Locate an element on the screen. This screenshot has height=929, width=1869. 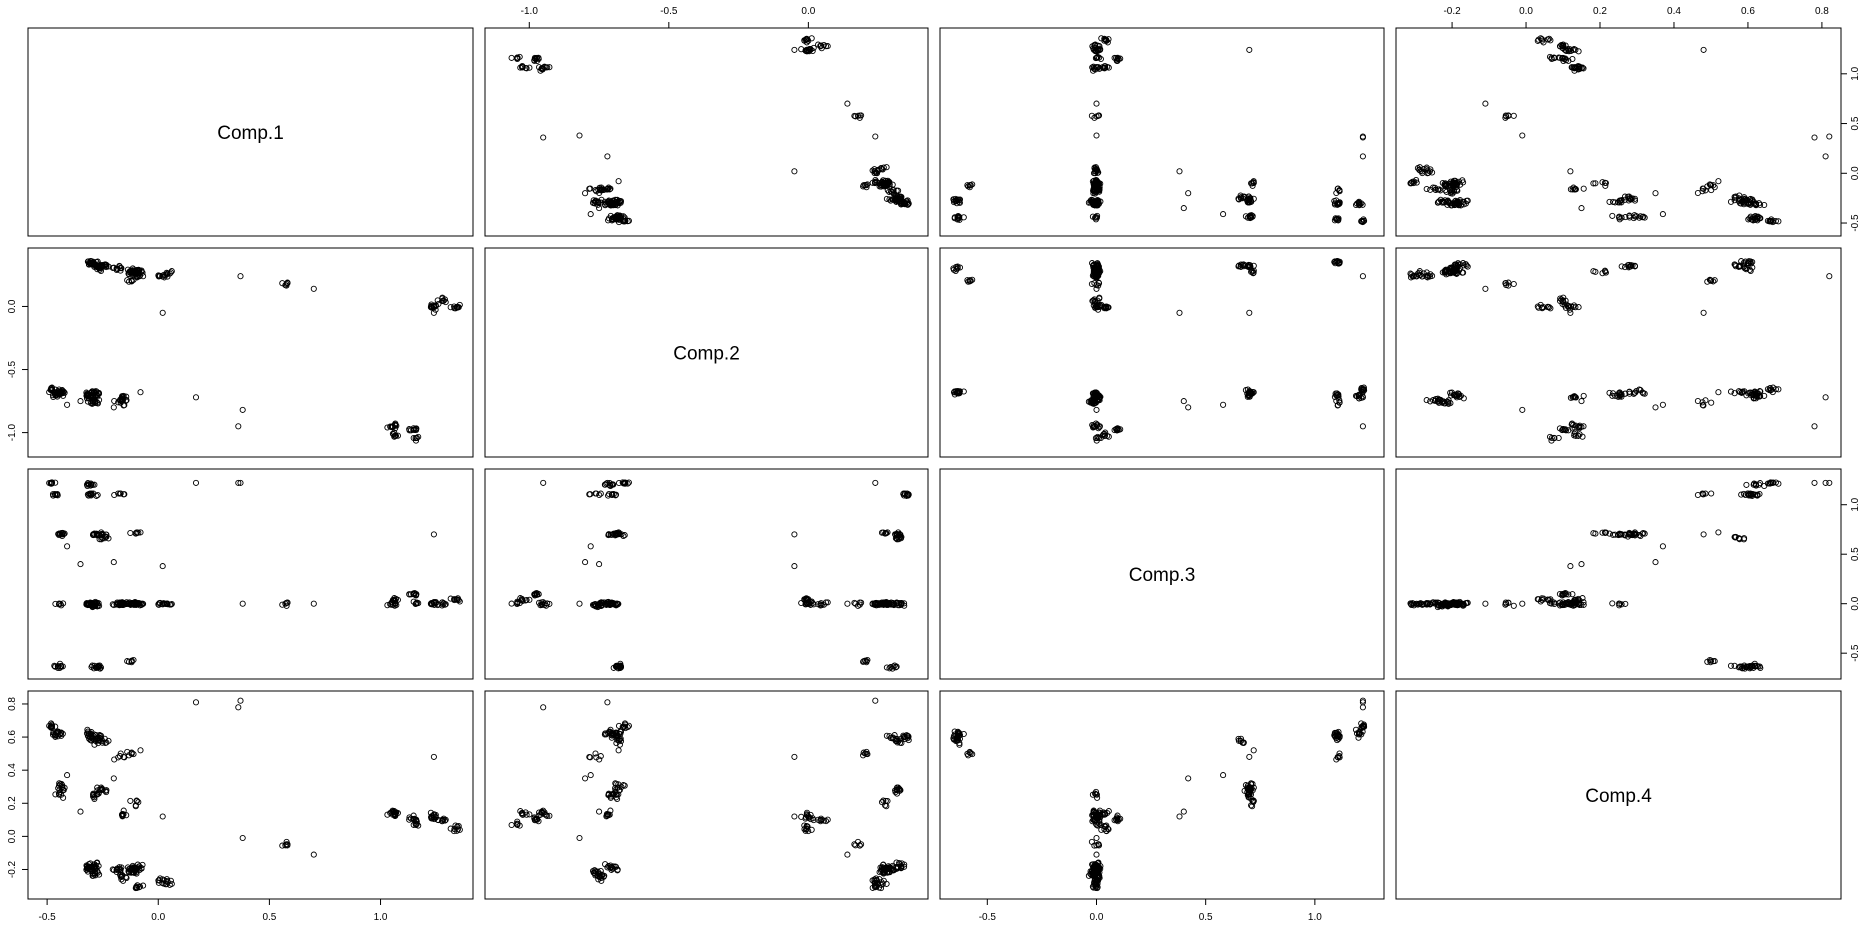
y-tick-label-left-2: -1.0 is located at coordinates (12, 433).